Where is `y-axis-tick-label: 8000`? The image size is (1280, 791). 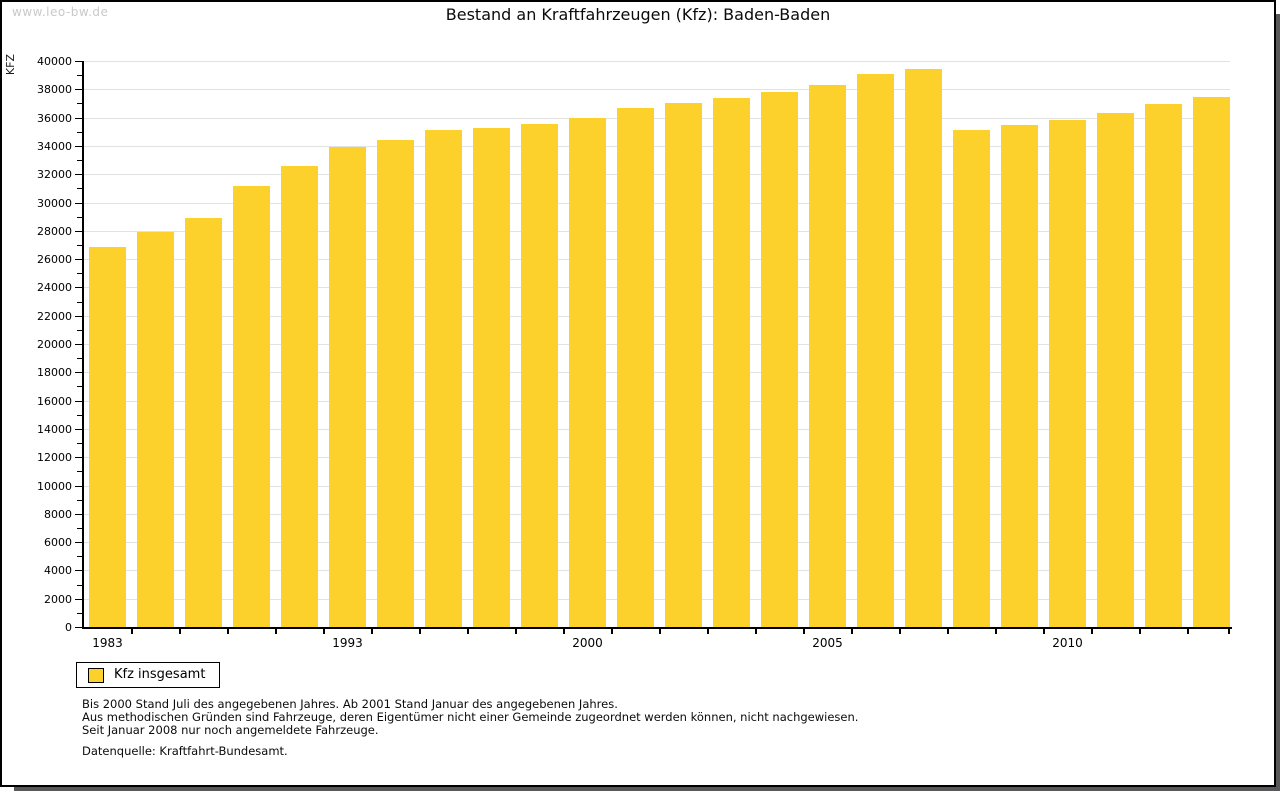
y-axis-tick-label: 8000 is located at coordinates (58, 514).